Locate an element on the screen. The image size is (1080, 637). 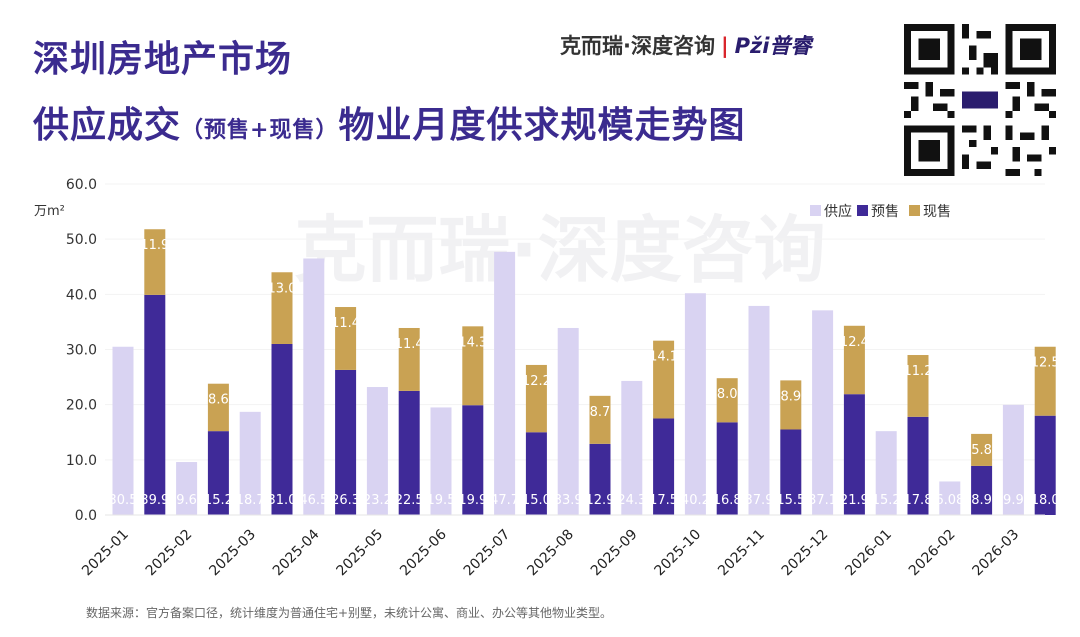
x-tick-label: 2025-06 is located at coordinates (423, 552).